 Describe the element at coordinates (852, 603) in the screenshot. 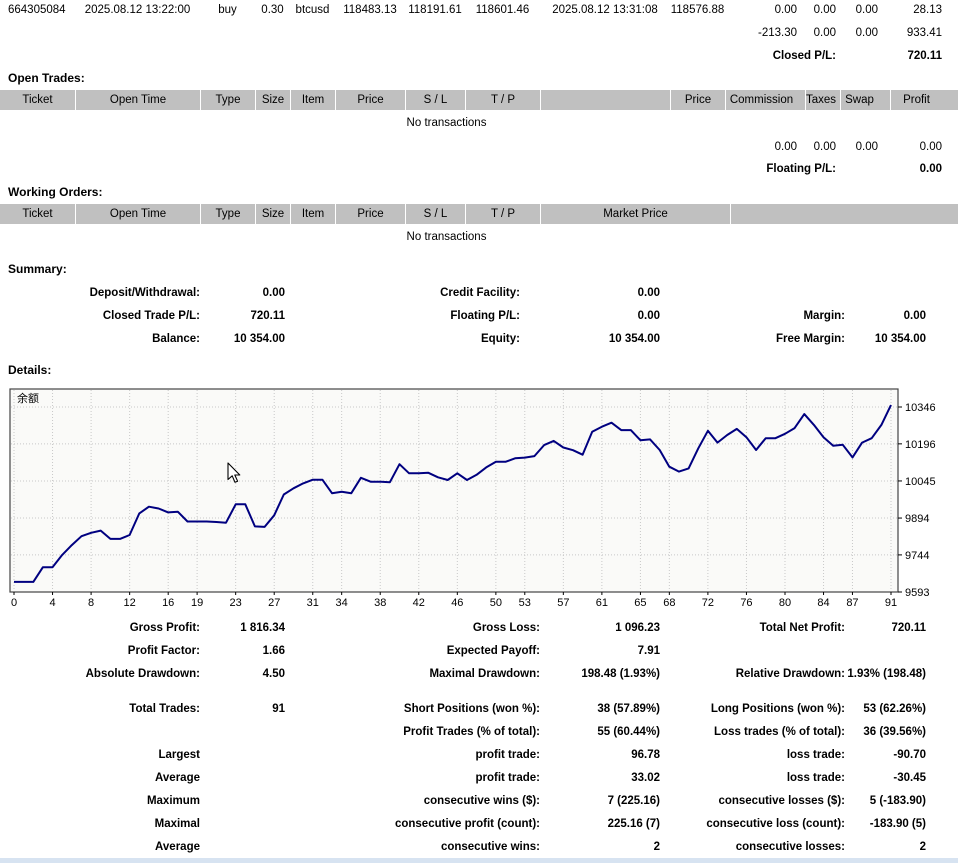

I see `svg-text: 87` at that location.